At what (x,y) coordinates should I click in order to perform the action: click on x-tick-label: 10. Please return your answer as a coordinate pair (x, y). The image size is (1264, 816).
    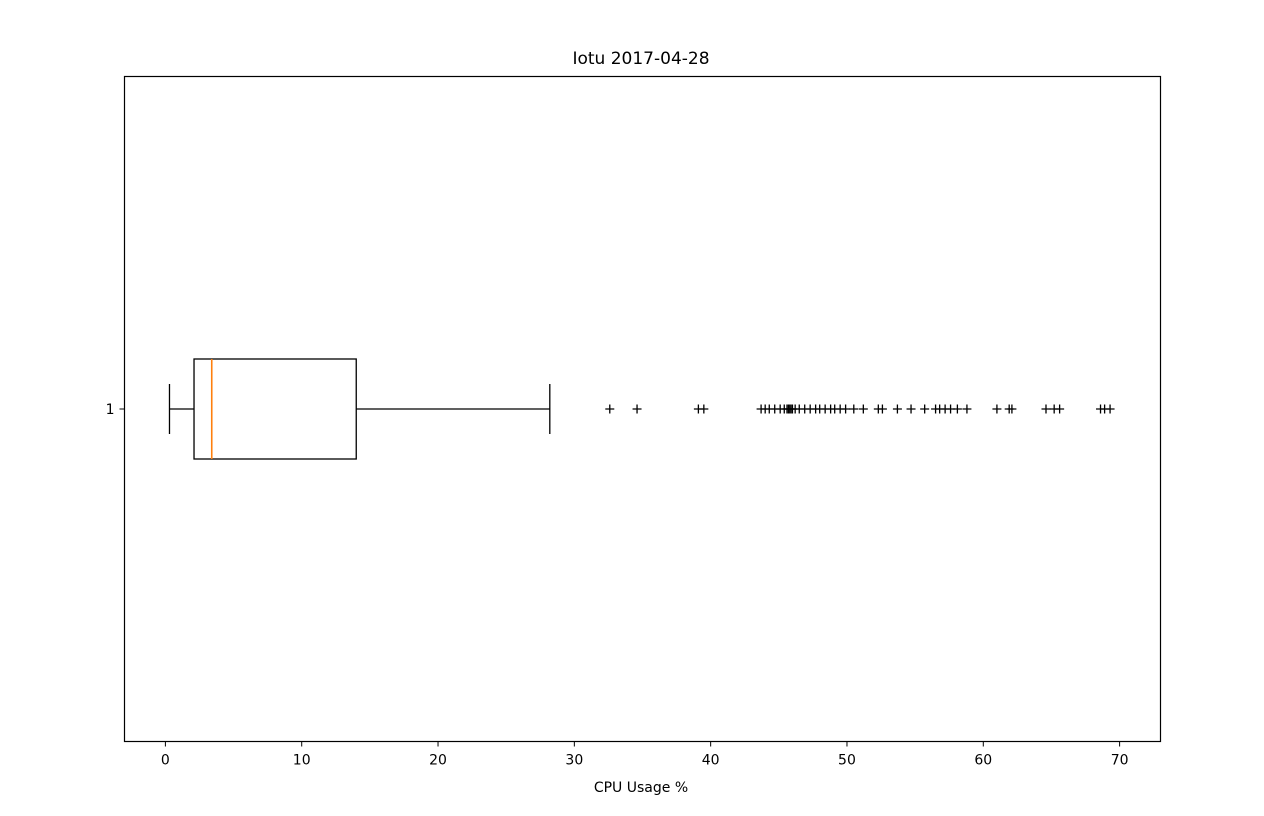
    Looking at the image, I should click on (302, 761).